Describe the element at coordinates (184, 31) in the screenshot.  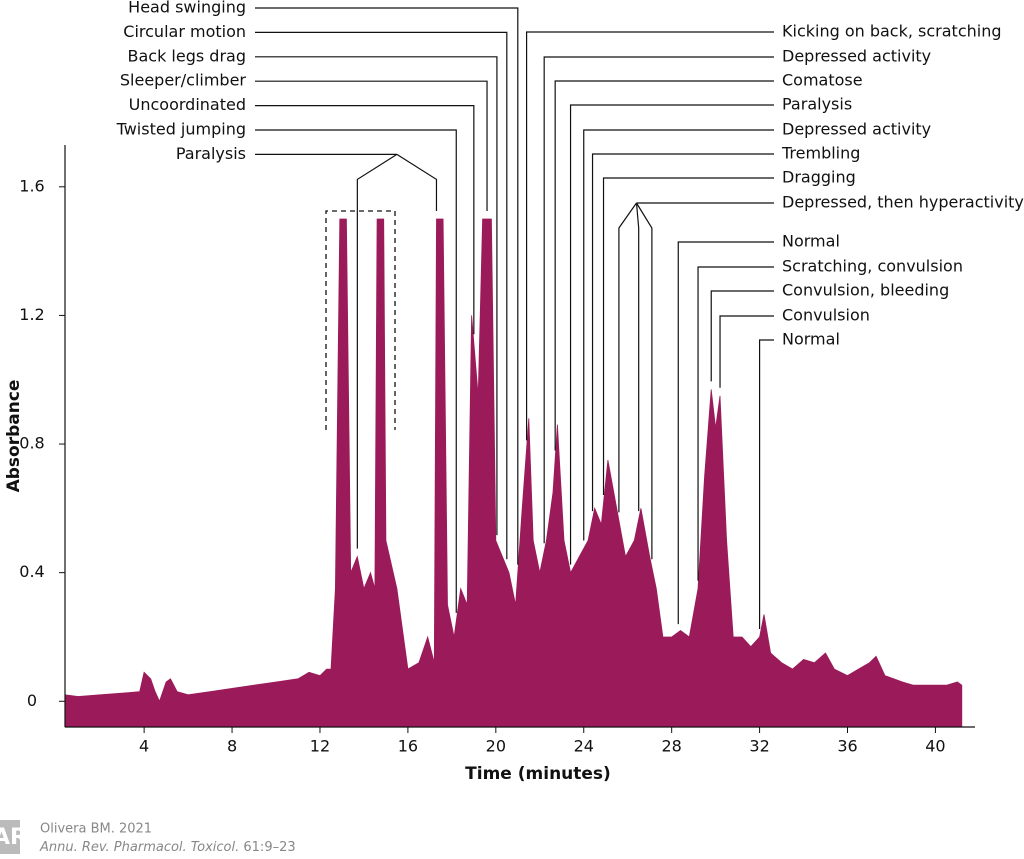
I see `annotation-label: Circular motion` at that location.